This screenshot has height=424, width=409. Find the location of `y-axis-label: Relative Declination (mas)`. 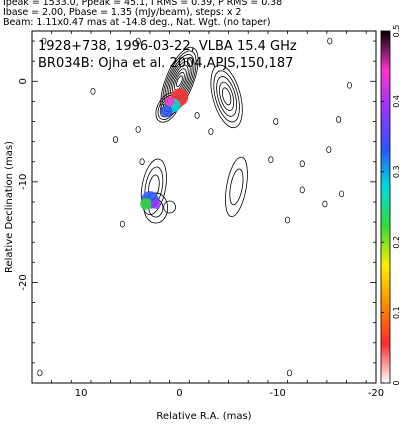

y-axis-label: Relative Declination (mas) is located at coordinates (9, 207).